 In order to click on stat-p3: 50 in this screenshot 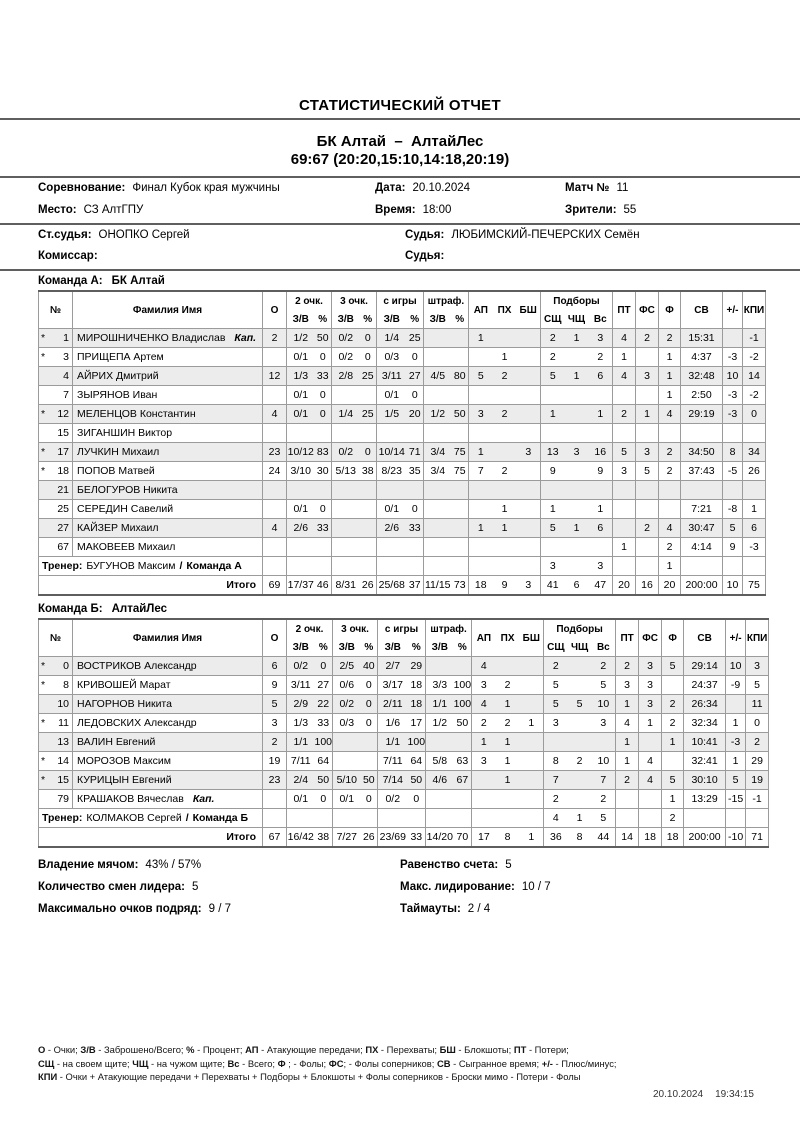, I will do `click(369, 780)`.